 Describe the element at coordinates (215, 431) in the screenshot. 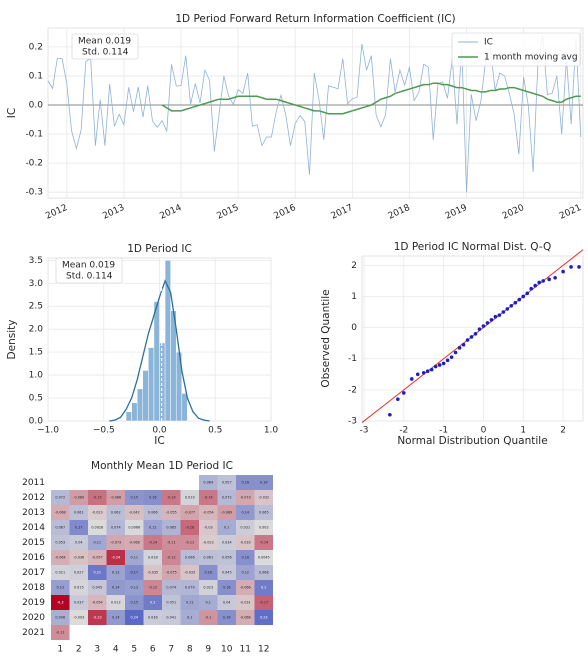

I see `x-tick-label: 0.5` at that location.